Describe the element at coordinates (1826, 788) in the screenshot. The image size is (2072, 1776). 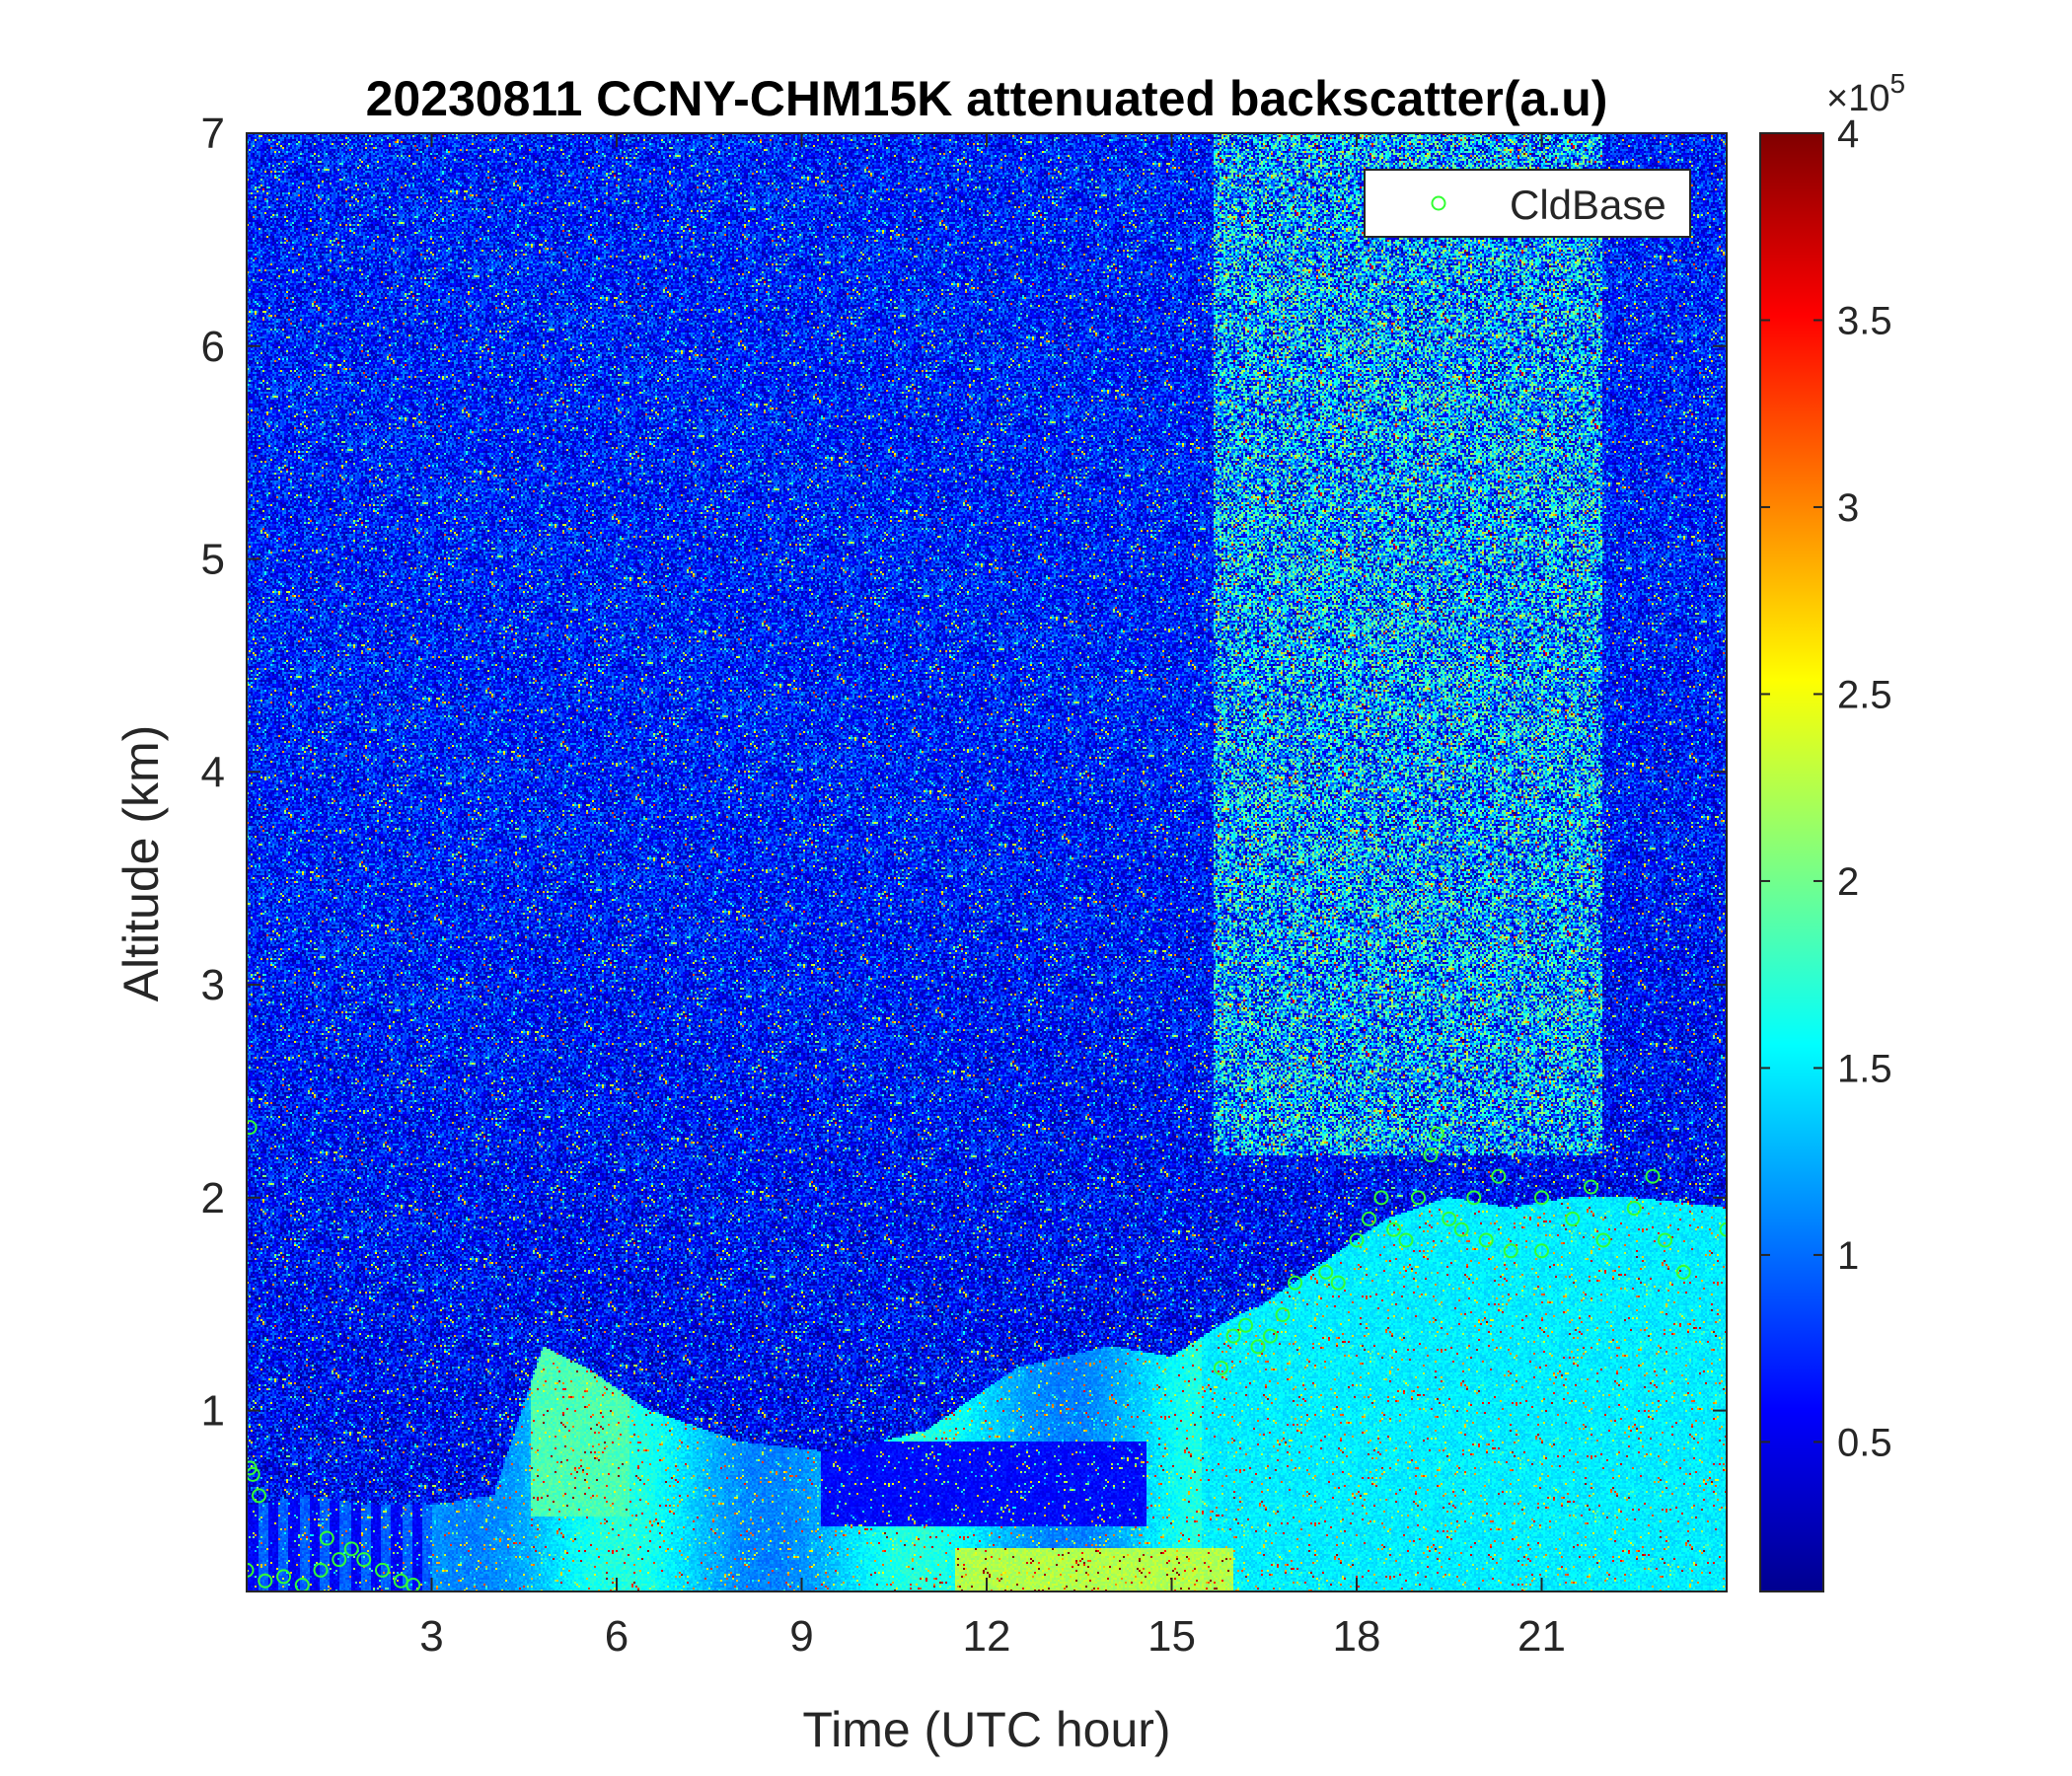
I see `colorbar-ticks: 0.5 1 1.5 2 2.5 3 3.5 4` at that location.